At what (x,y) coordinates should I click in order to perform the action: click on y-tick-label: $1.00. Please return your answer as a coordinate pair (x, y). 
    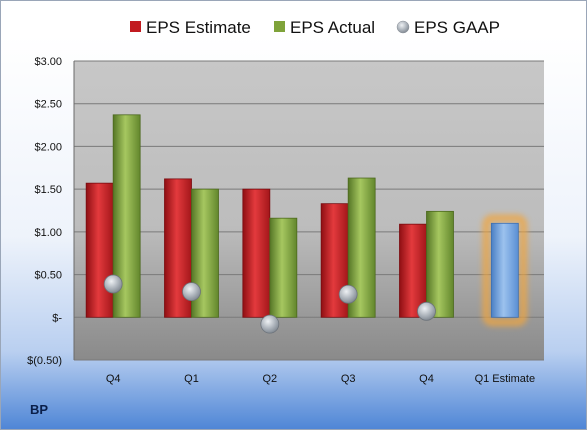
    Looking at the image, I should click on (48, 233).